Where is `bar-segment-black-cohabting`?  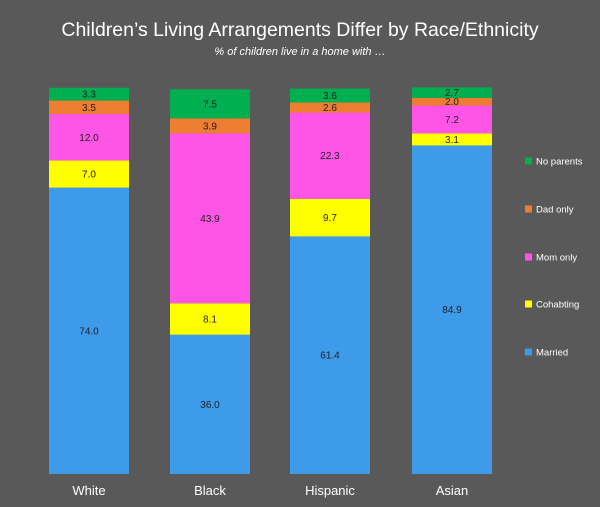
bar-segment-black-cohabting is located at coordinates (210, 319).